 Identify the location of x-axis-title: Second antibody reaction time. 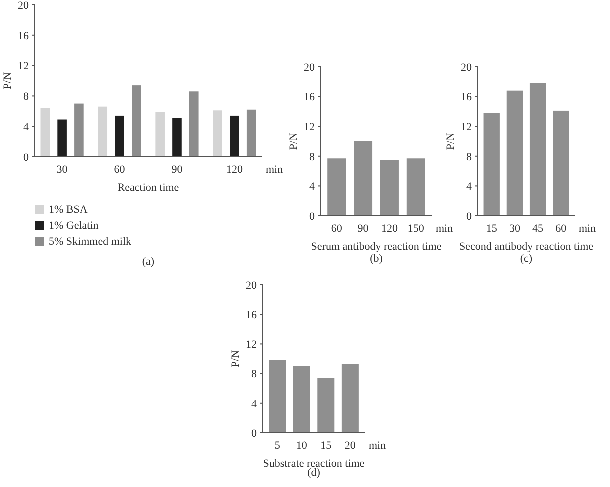
(526, 247).